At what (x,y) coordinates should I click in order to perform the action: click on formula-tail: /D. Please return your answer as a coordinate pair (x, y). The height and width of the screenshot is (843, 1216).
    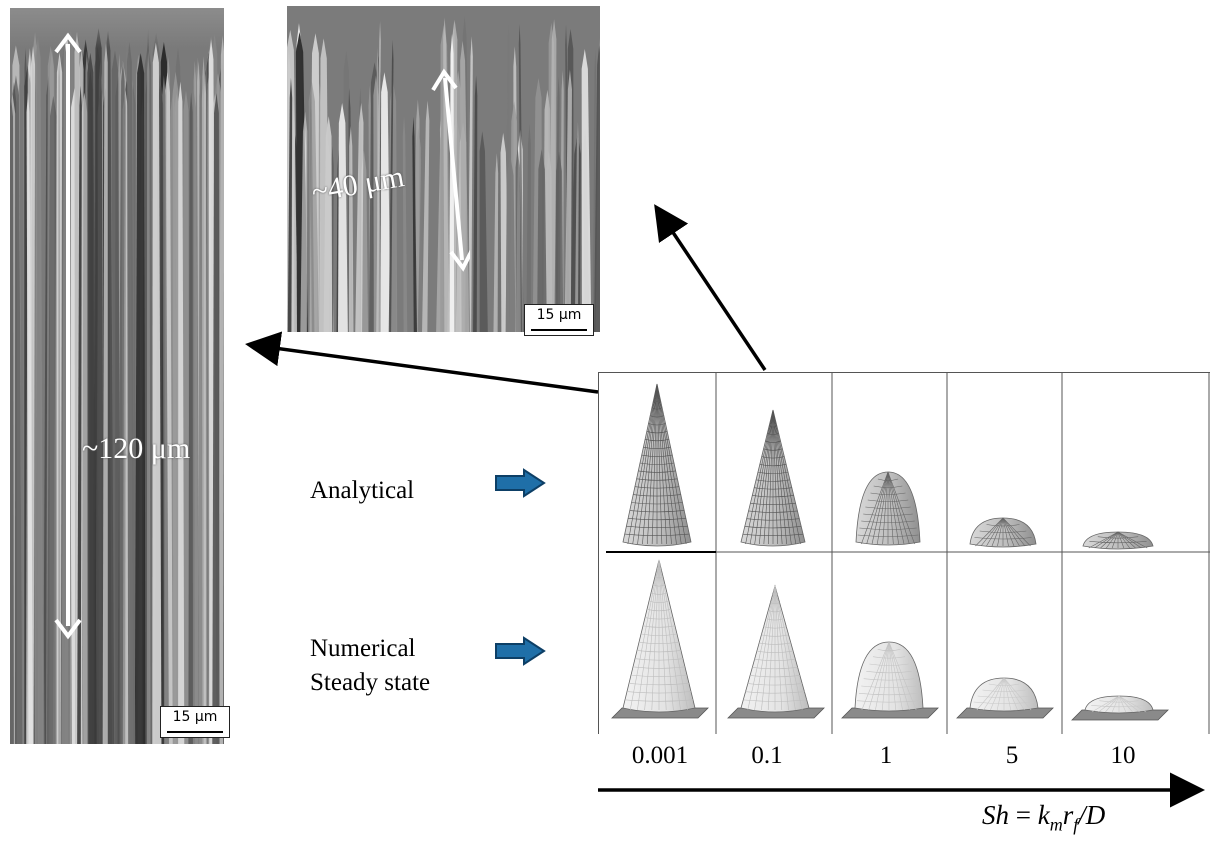
    Looking at the image, I should click on (1092, 815).